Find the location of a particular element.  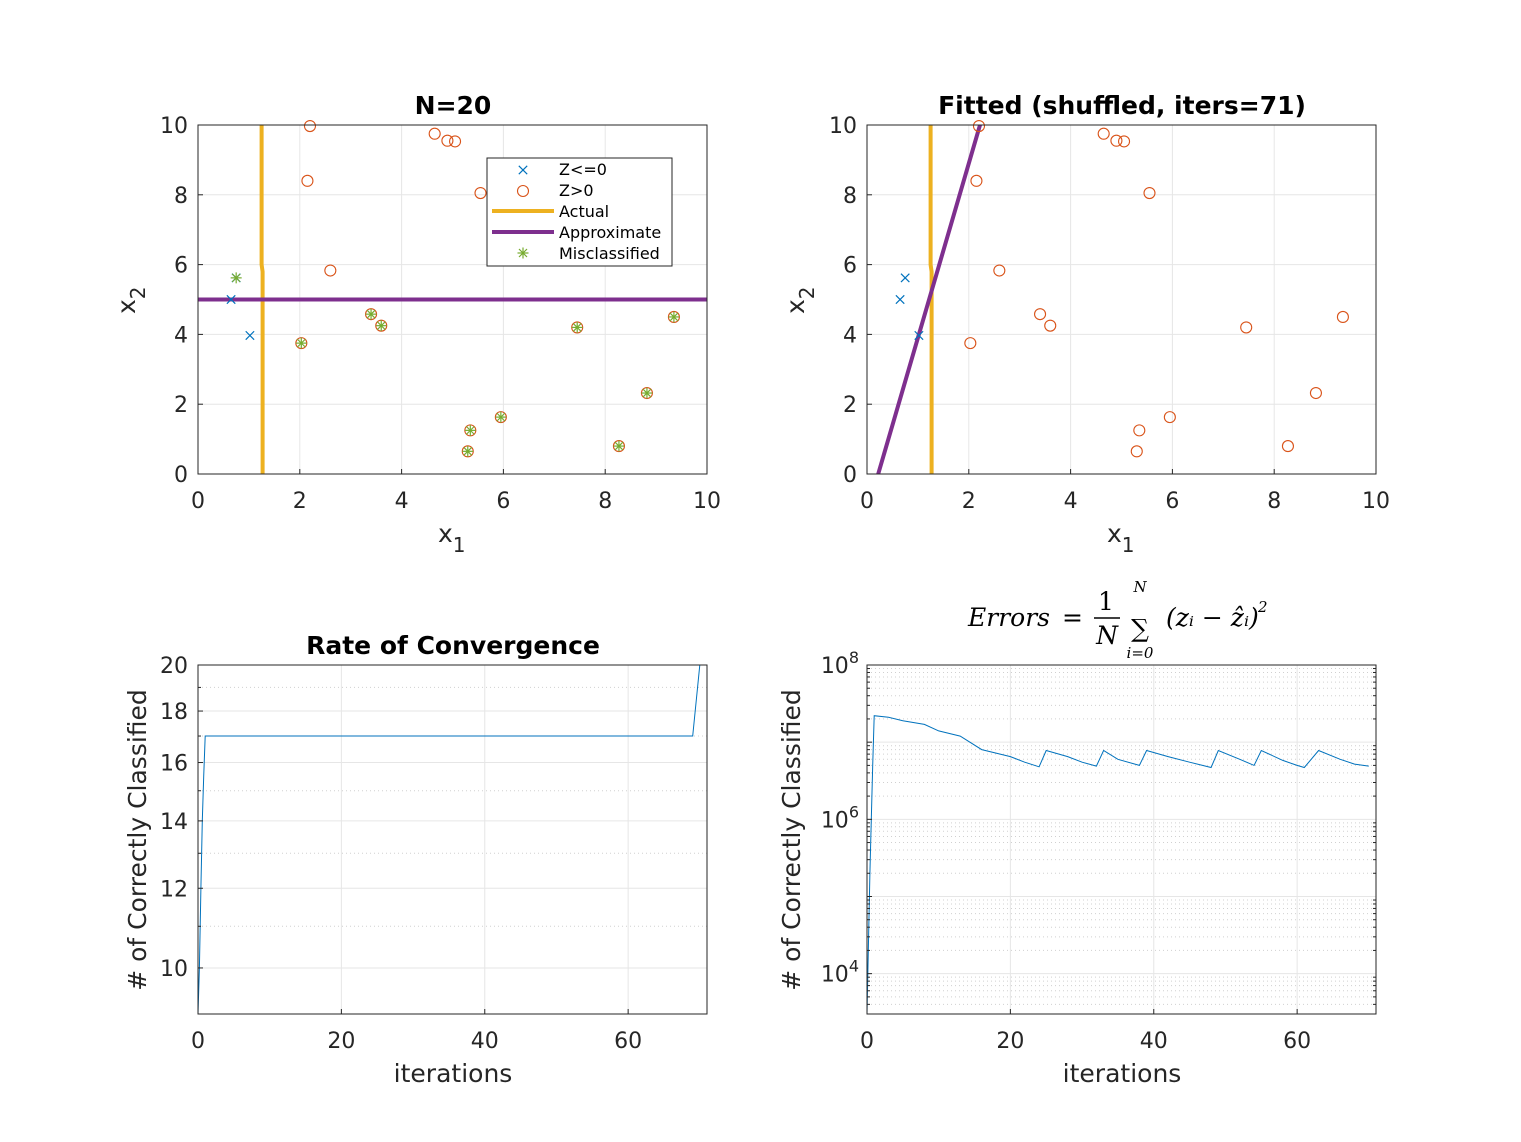

y-tick-label: 10⁶ is located at coordinates (840, 817).